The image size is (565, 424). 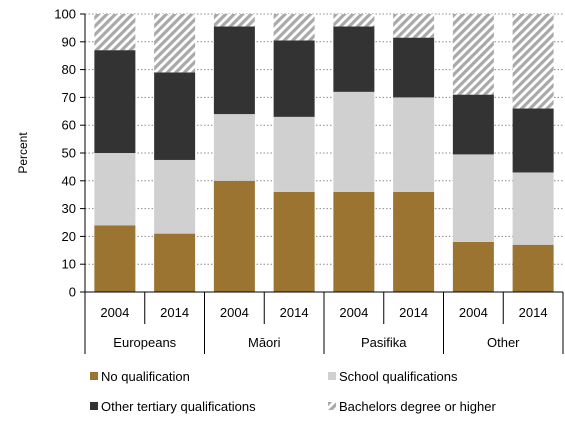 I want to click on y-tick-label: 20, so click(x=69, y=236).